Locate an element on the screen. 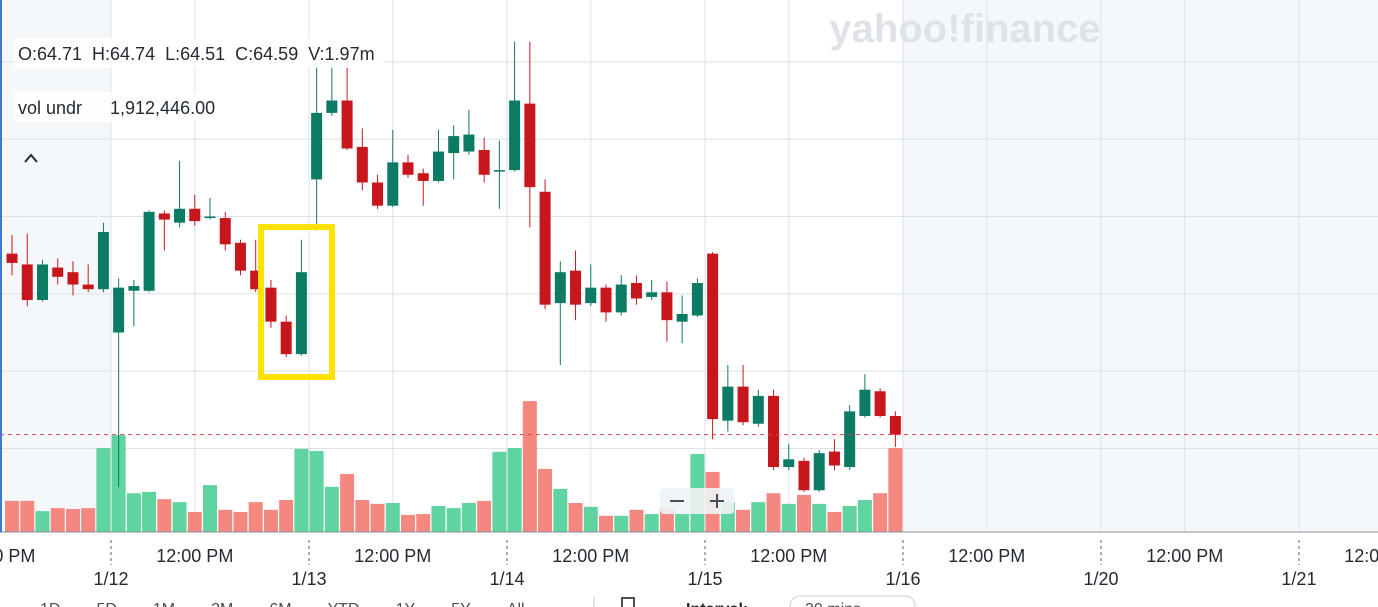 This screenshot has width=1378, height=607. interval-select is located at coordinates (852, 601).